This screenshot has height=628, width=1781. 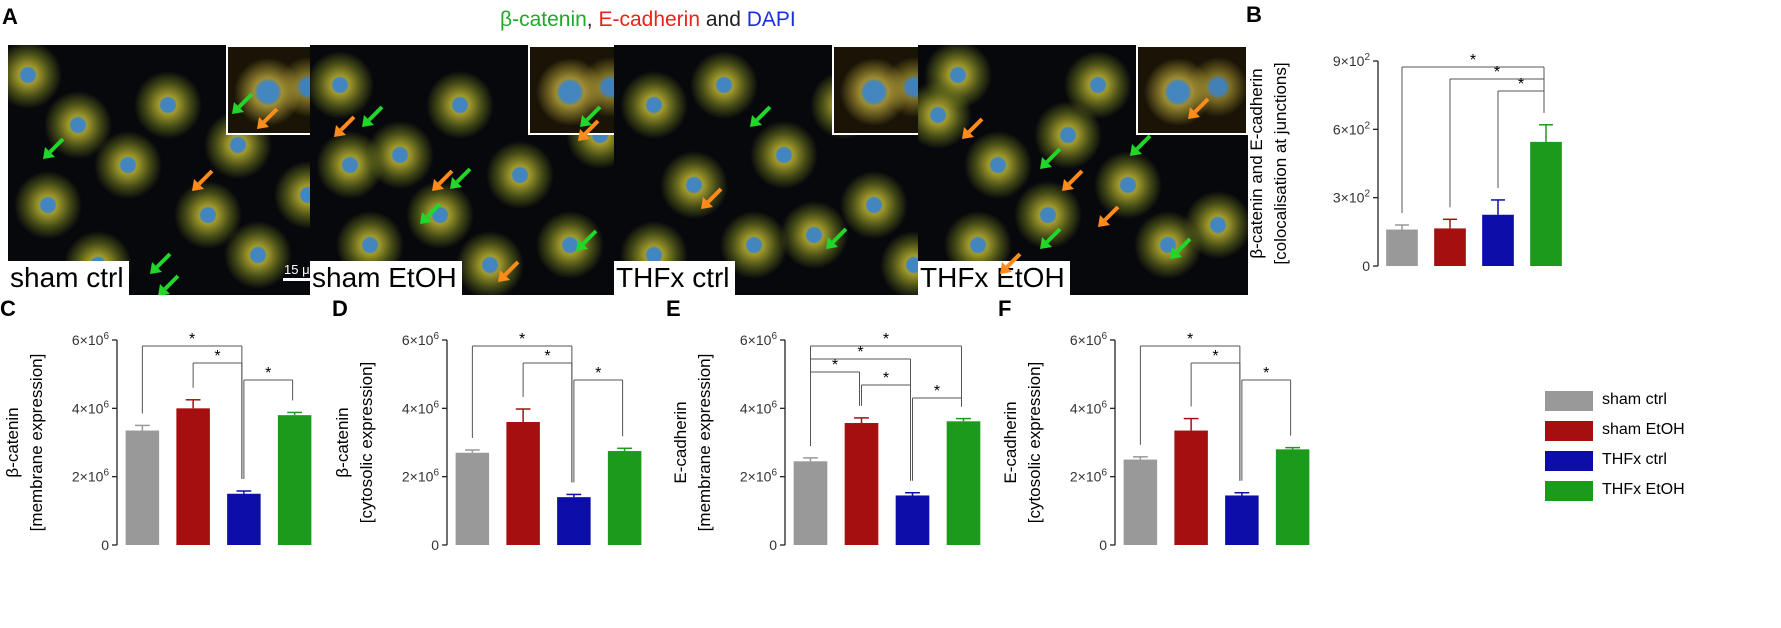 What do you see at coordinates (1352, 128) in the screenshot?
I see `y-tick-label: 6×10²` at bounding box center [1352, 128].